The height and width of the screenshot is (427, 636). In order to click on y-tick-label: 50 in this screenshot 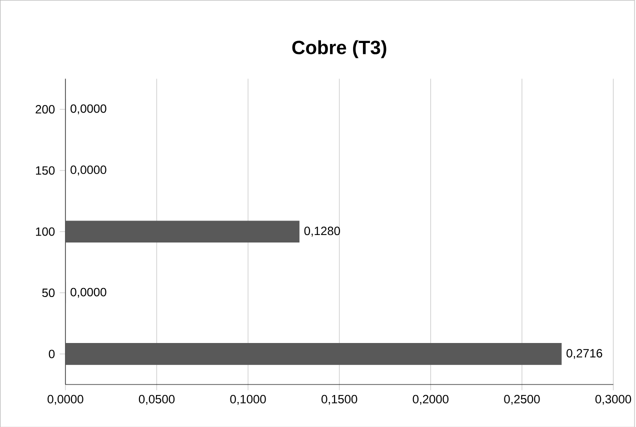, I will do `click(48, 292)`.